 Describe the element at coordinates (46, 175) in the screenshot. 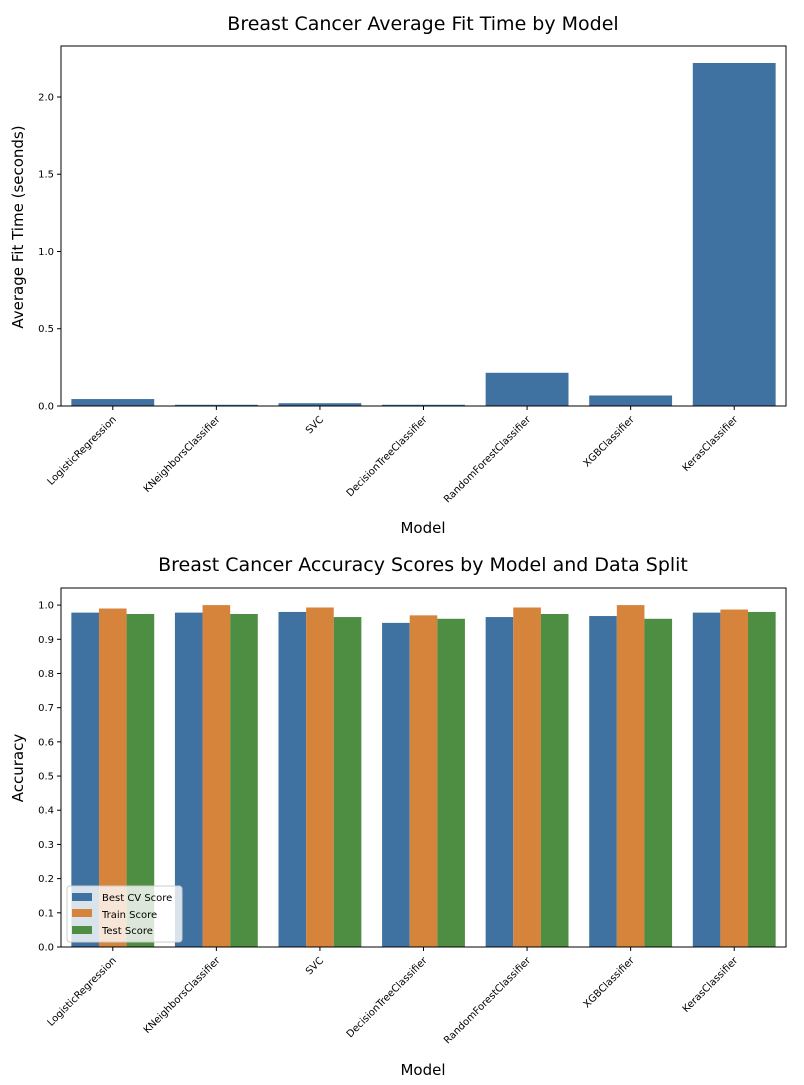

I see `chart1-ytick-label: 1.5` at that location.